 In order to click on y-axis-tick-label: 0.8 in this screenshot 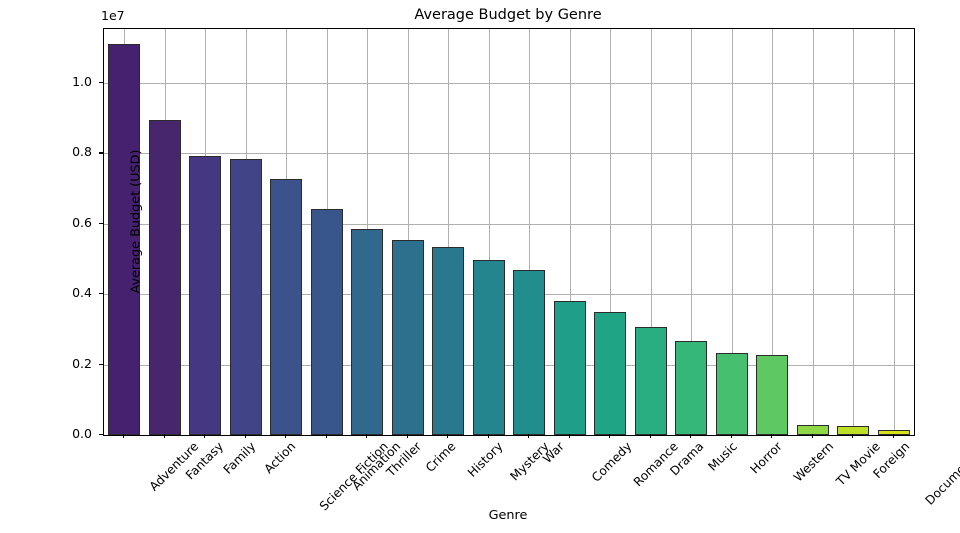, I will do `click(82, 152)`.